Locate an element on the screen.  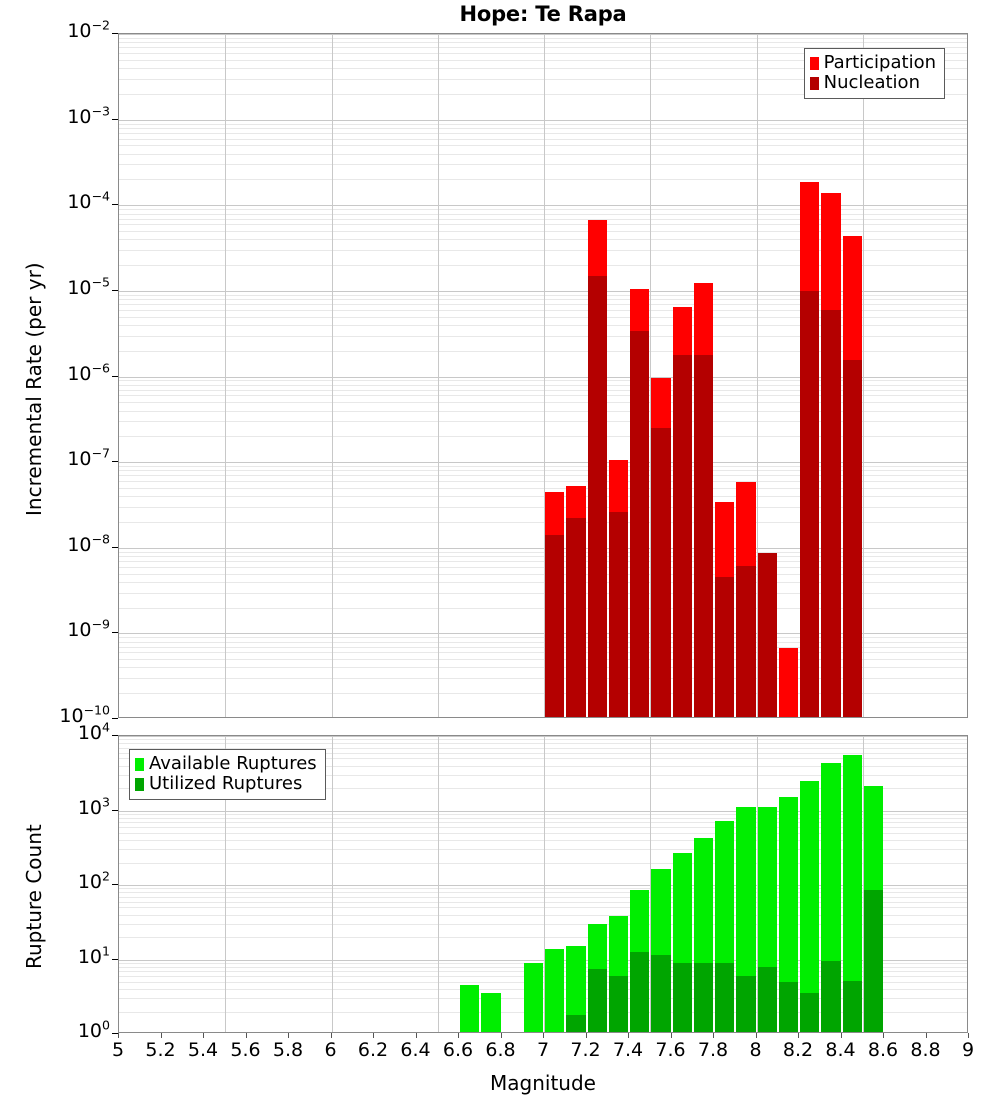
x-tick-label: 5.8 is located at coordinates (288, 1050).